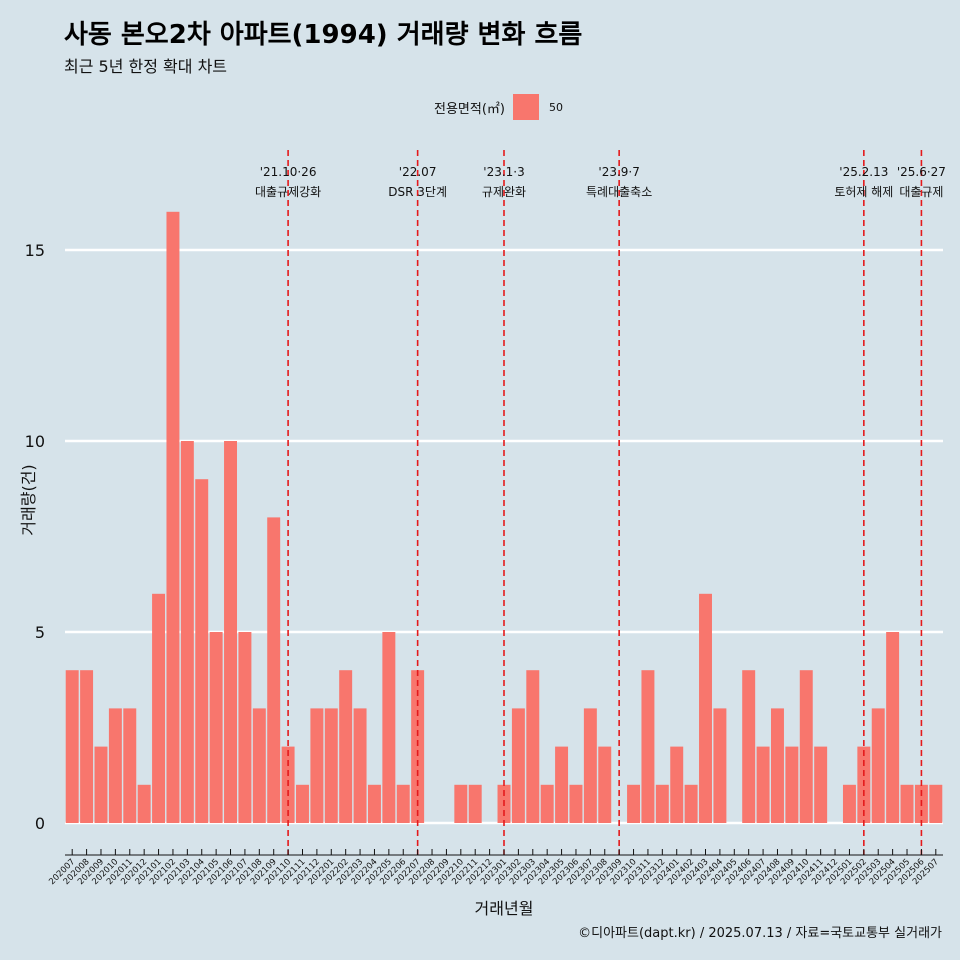 This screenshot has height=960, width=960. I want to click on event-date-label: '25.6·27, so click(921, 172).